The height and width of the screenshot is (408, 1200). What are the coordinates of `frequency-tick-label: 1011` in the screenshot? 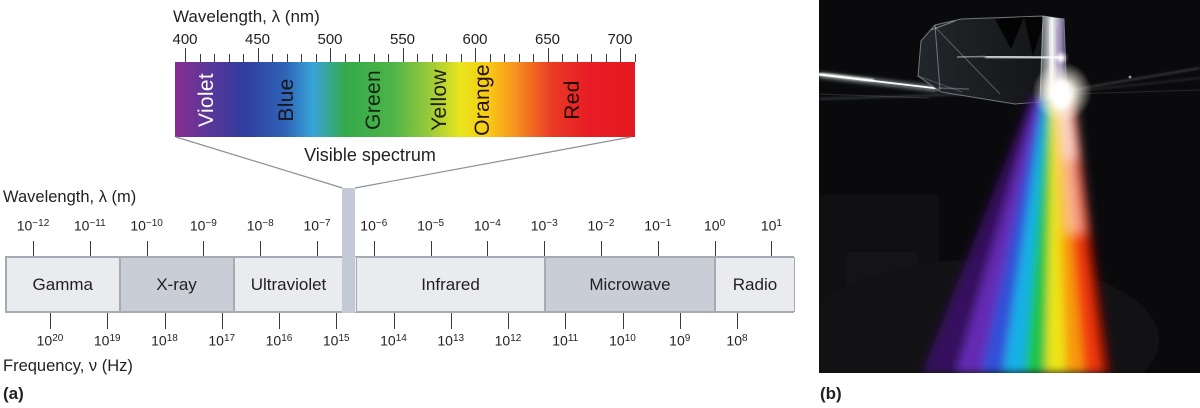 It's located at (565, 340).